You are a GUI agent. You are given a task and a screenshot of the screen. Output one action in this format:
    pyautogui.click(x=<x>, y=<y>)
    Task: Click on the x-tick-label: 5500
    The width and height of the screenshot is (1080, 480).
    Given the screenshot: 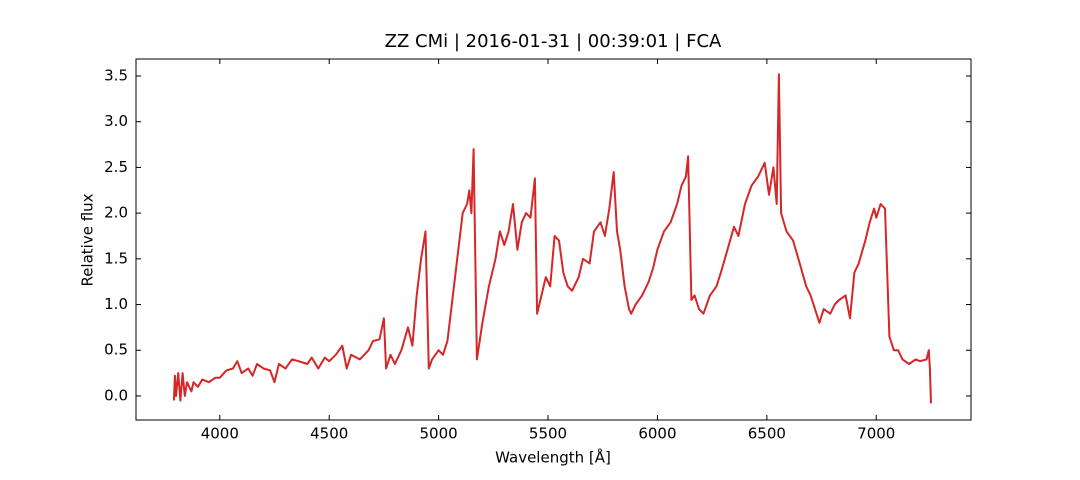 What is the action you would take?
    pyautogui.click(x=548, y=434)
    